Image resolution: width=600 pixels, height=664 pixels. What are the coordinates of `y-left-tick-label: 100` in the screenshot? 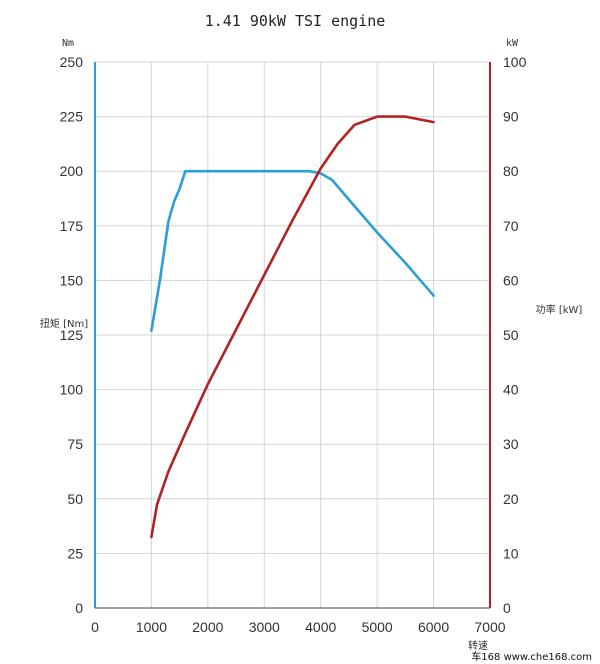 It's located at (72, 390).